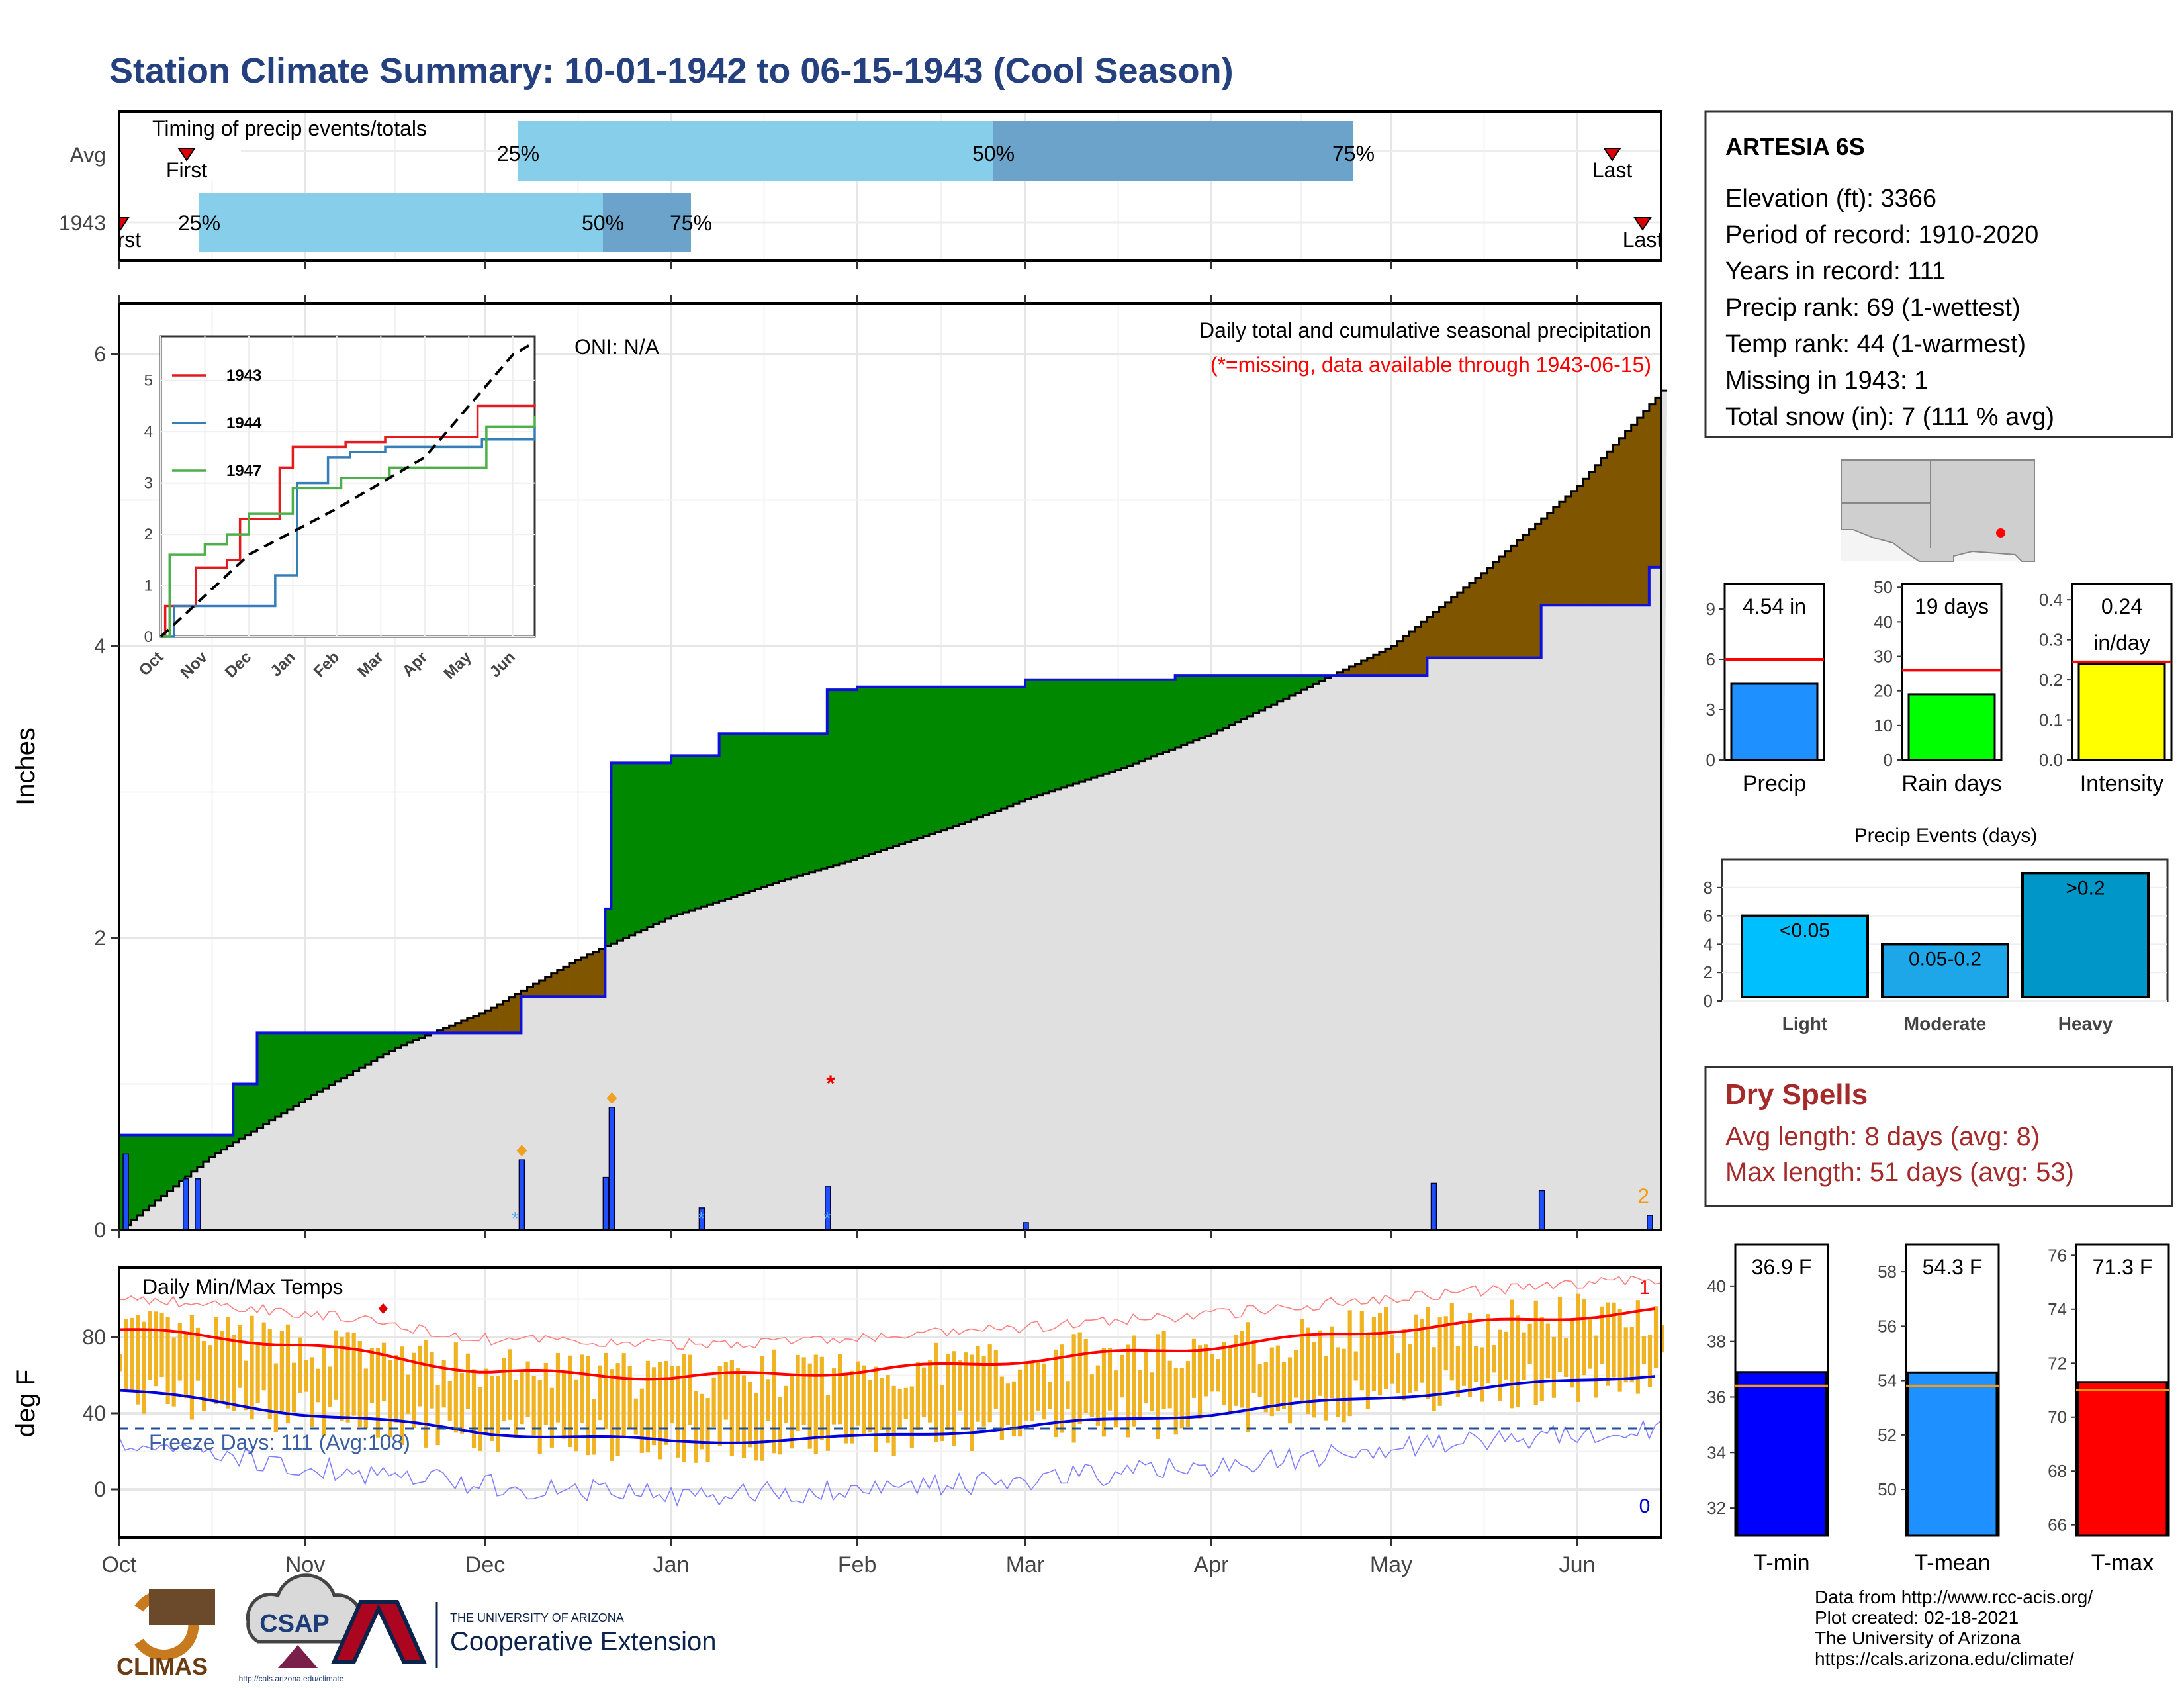 The image size is (2184, 1688). Describe the element at coordinates (1875, 344) in the screenshot. I see `station-info-line: Temp rank: 44 (1-warmest)` at that location.